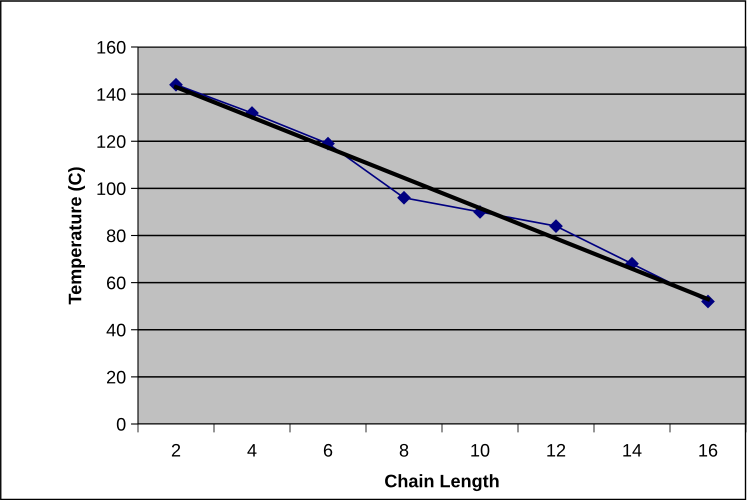 This screenshot has width=747, height=500. I want to click on y-tick-label: 20, so click(116, 377).